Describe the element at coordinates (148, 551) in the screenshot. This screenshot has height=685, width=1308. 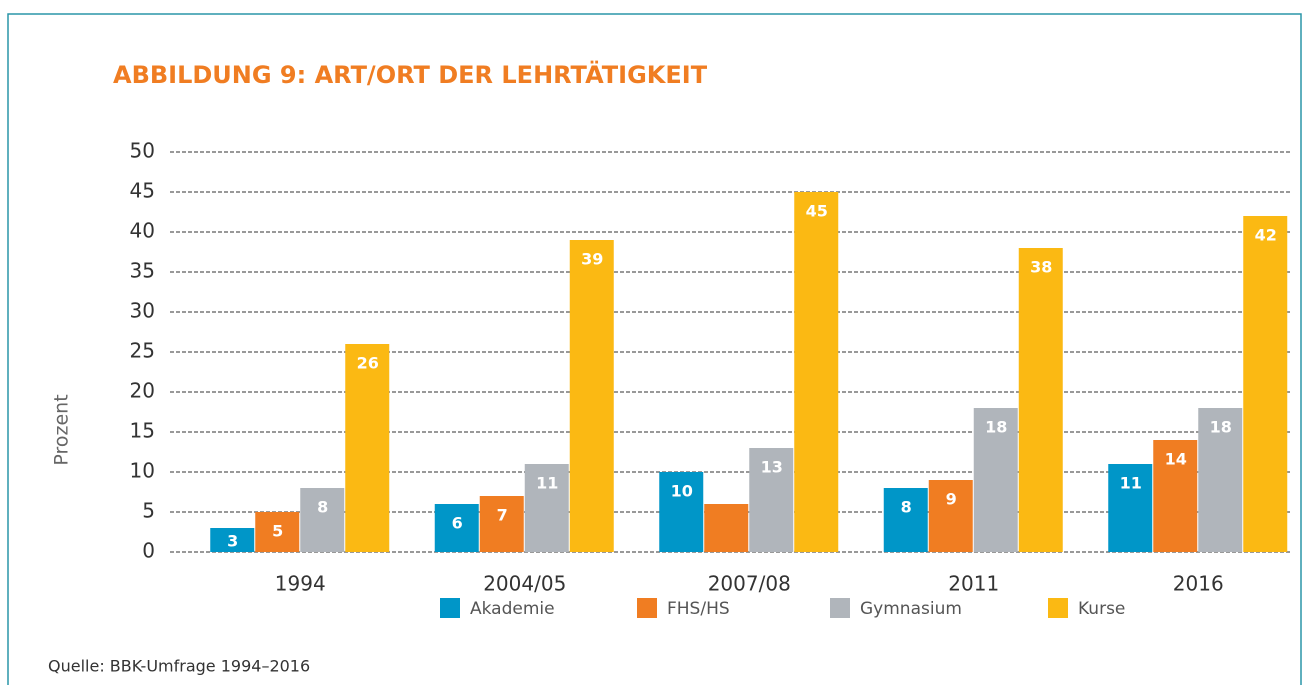
I see `y-tick-label: 0` at that location.